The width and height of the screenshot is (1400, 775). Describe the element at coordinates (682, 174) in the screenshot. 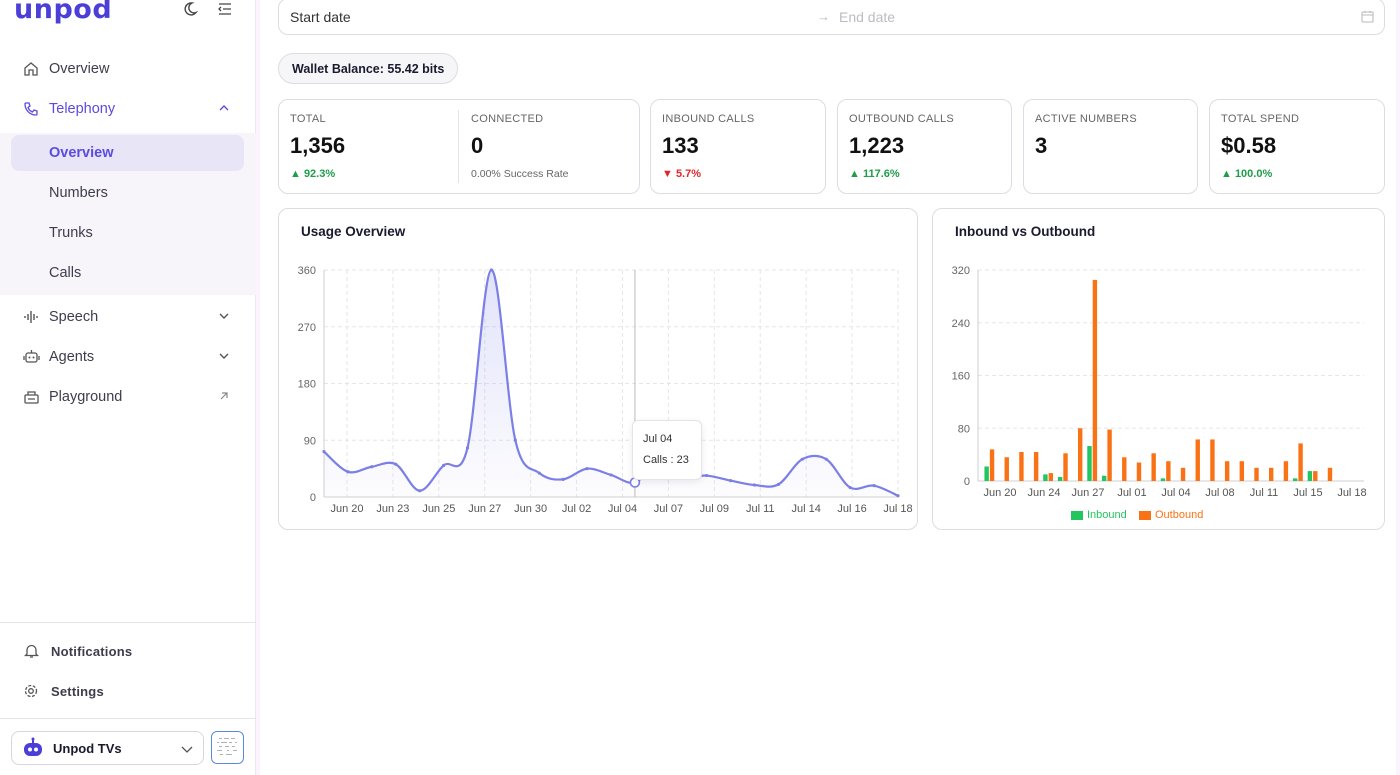

I see `inbound-change: ▼ 5.7%` at that location.